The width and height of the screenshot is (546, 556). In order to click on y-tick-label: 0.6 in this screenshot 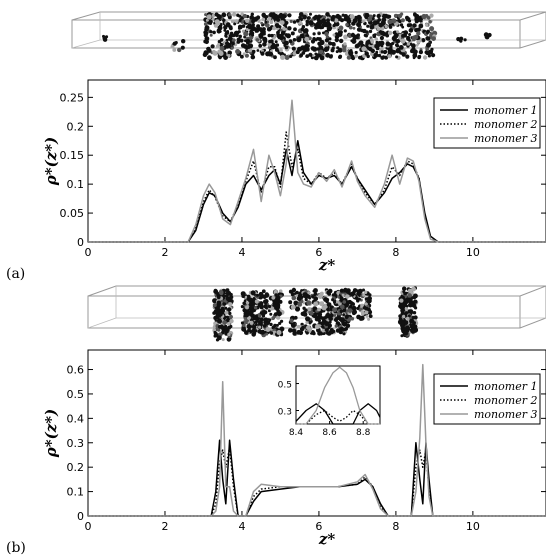, I will do `click(76, 370)`.